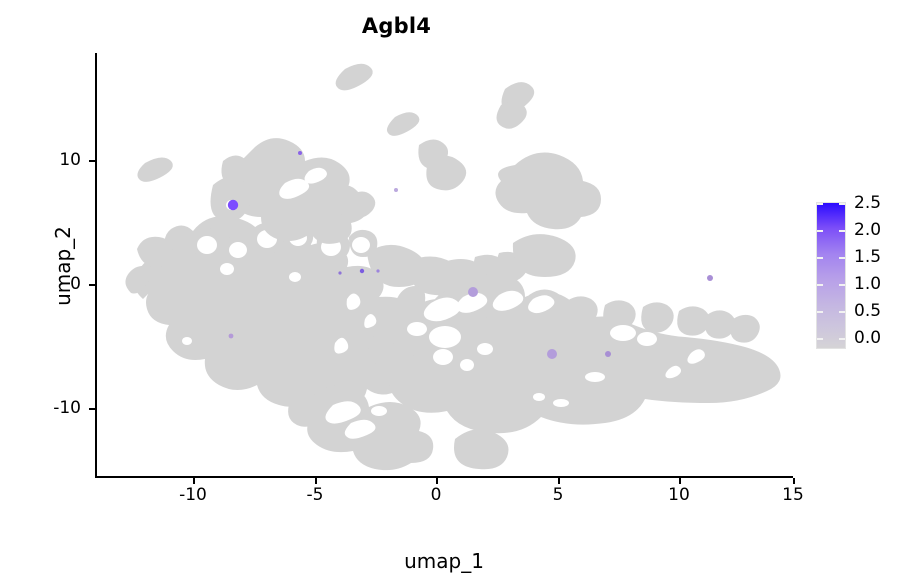 This screenshot has width=911, height=573. I want to click on colorbar-label: 2.0, so click(868, 230).